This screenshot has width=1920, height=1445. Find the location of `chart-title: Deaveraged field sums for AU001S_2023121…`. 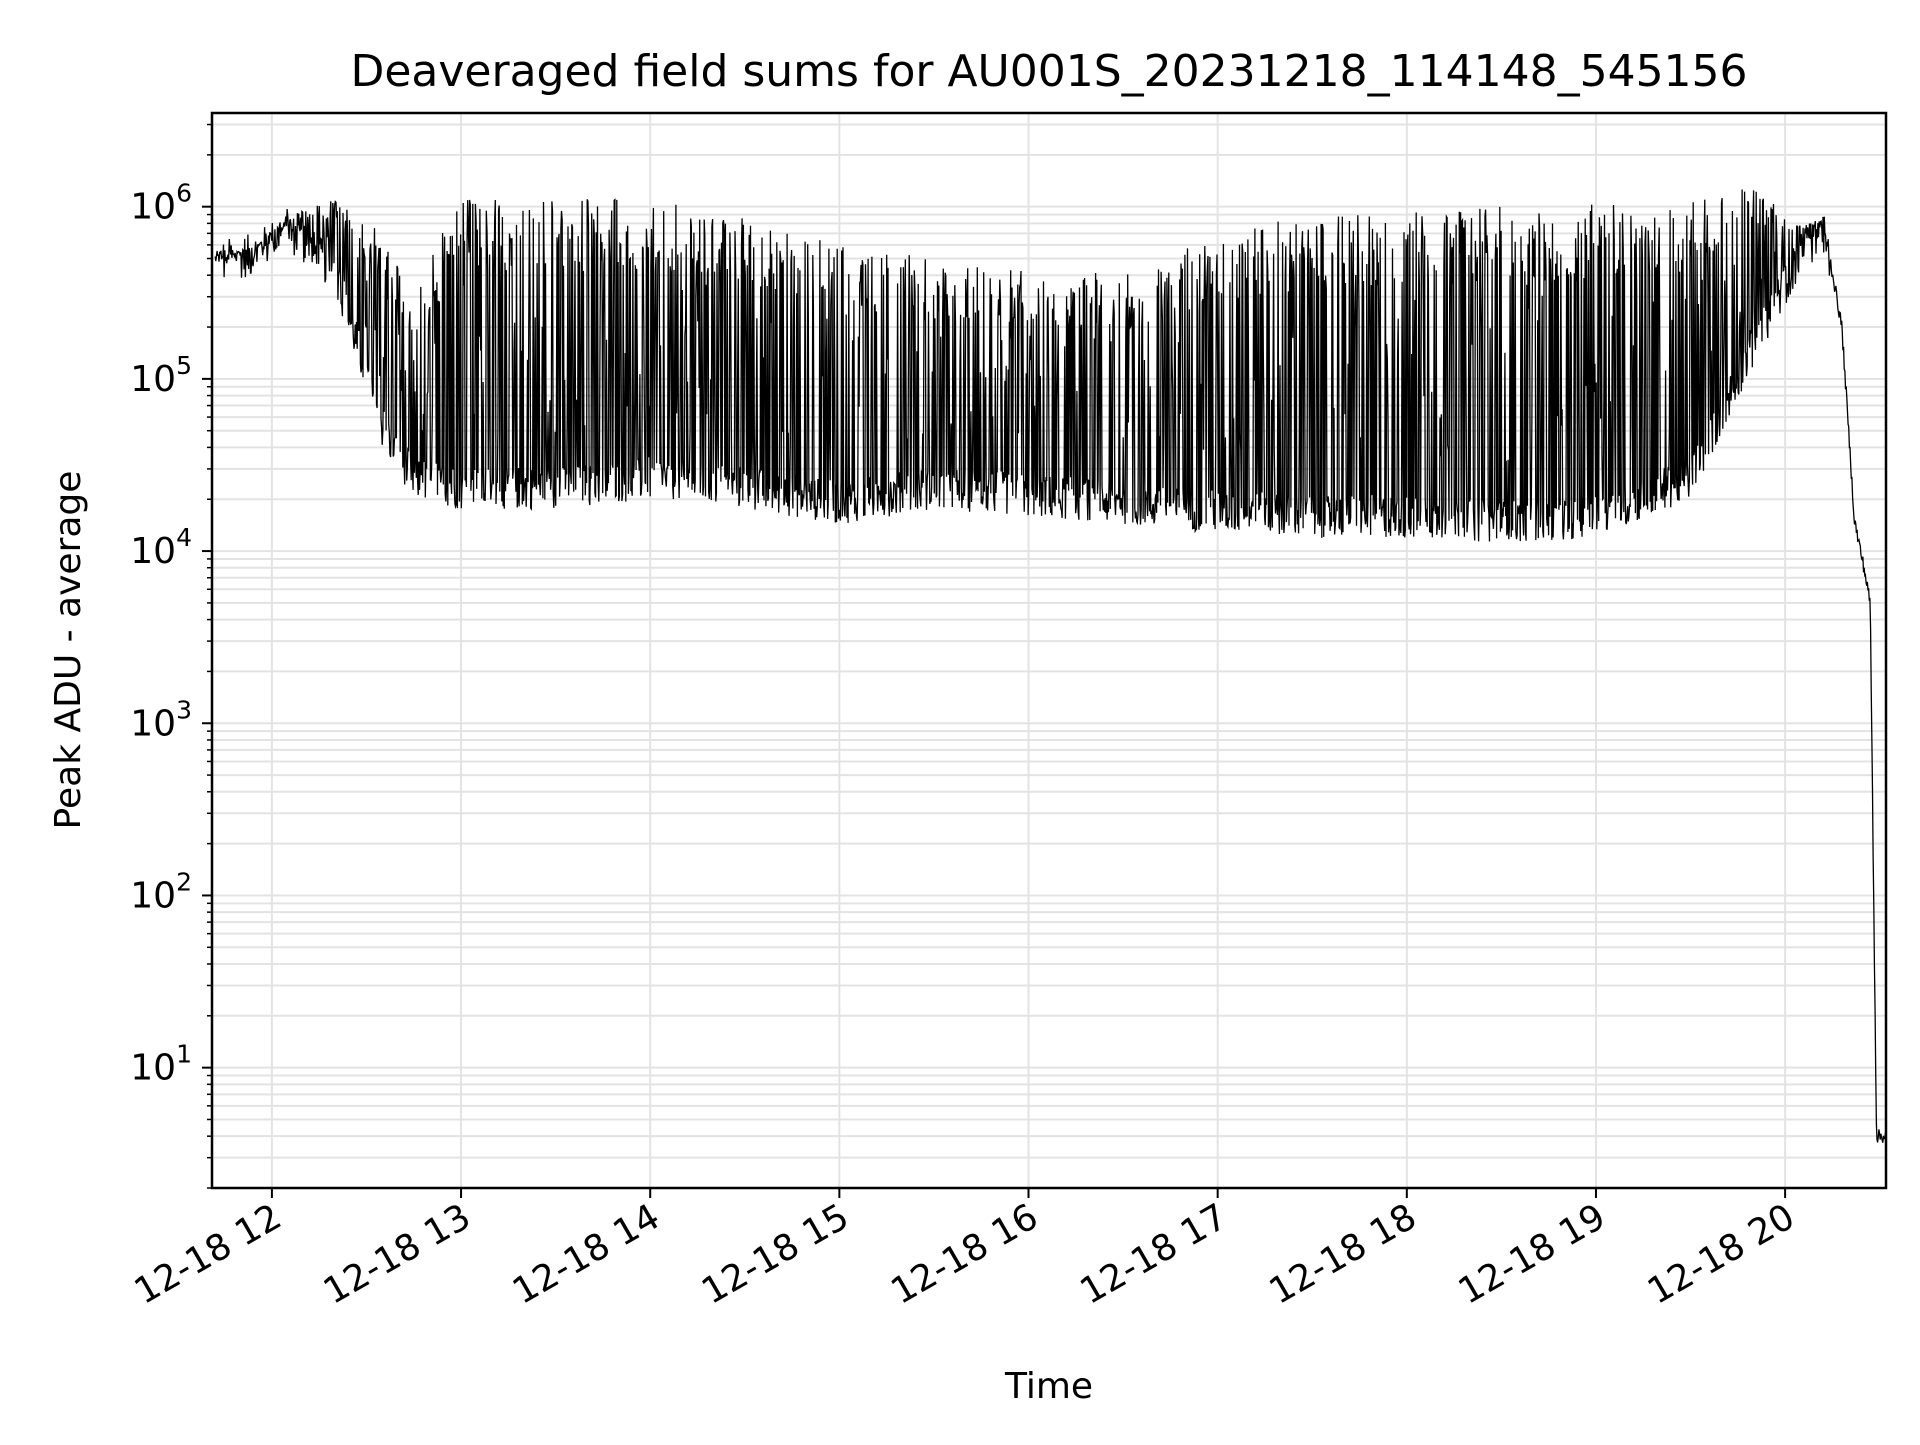

chart-title: Deaveraged field sums for AU001S_2023121… is located at coordinates (1048, 71).